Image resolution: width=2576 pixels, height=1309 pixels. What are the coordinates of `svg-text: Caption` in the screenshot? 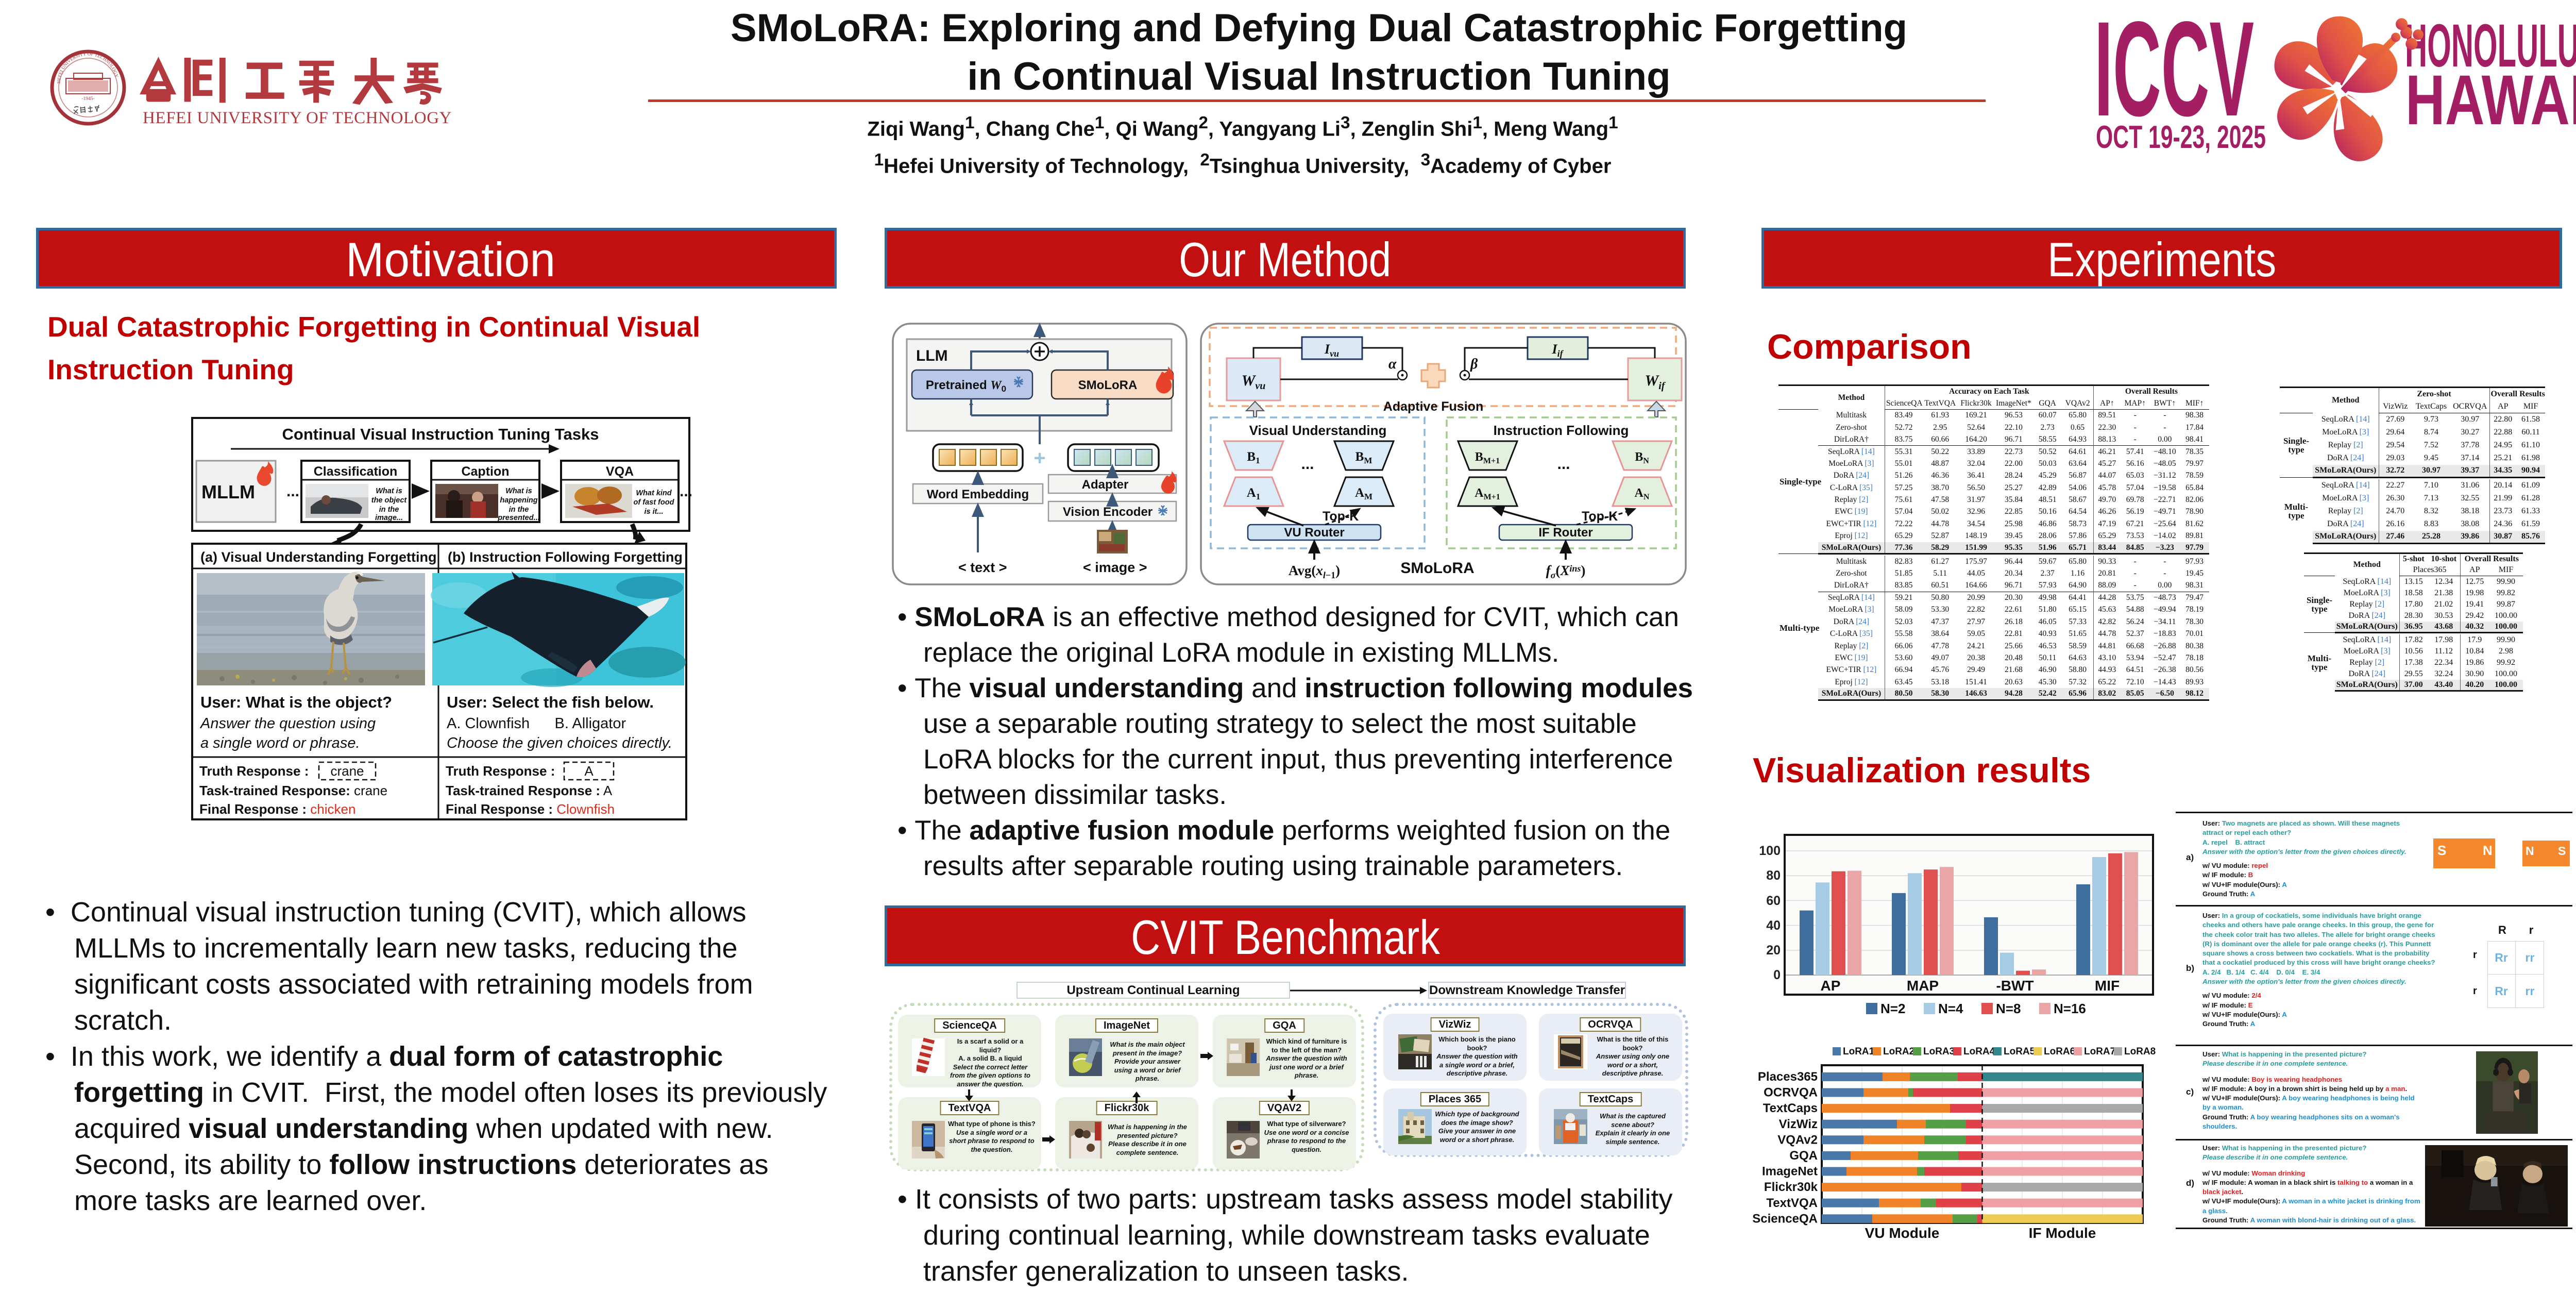 It's located at (485, 472).